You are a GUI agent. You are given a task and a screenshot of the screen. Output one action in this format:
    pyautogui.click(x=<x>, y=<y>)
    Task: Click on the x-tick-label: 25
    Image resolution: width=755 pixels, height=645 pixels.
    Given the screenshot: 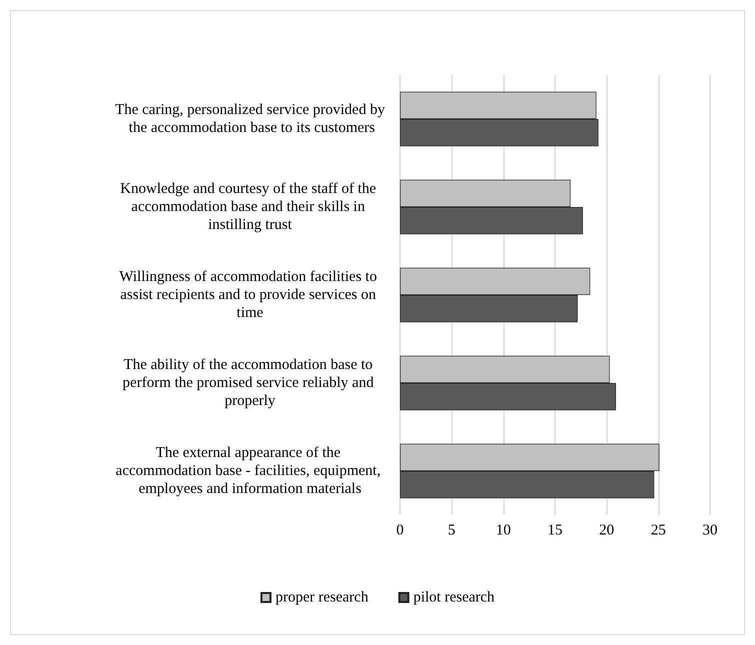 What is the action you would take?
    pyautogui.click(x=658, y=530)
    